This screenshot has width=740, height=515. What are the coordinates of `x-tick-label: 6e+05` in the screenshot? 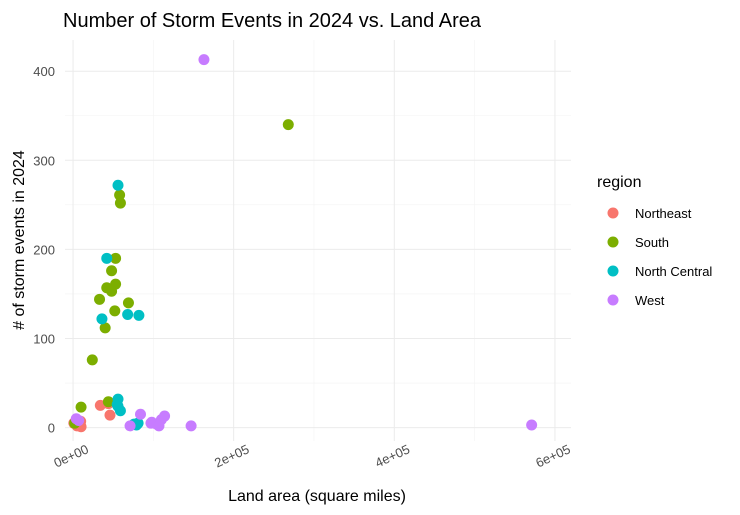 It's located at (552, 455).